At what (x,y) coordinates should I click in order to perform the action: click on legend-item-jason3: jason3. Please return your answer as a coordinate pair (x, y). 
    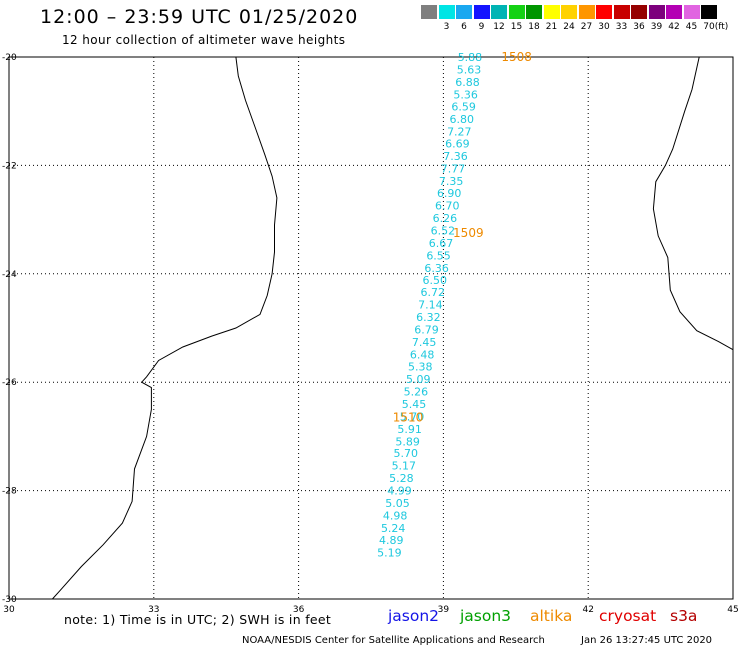
    Looking at the image, I should click on (486, 616).